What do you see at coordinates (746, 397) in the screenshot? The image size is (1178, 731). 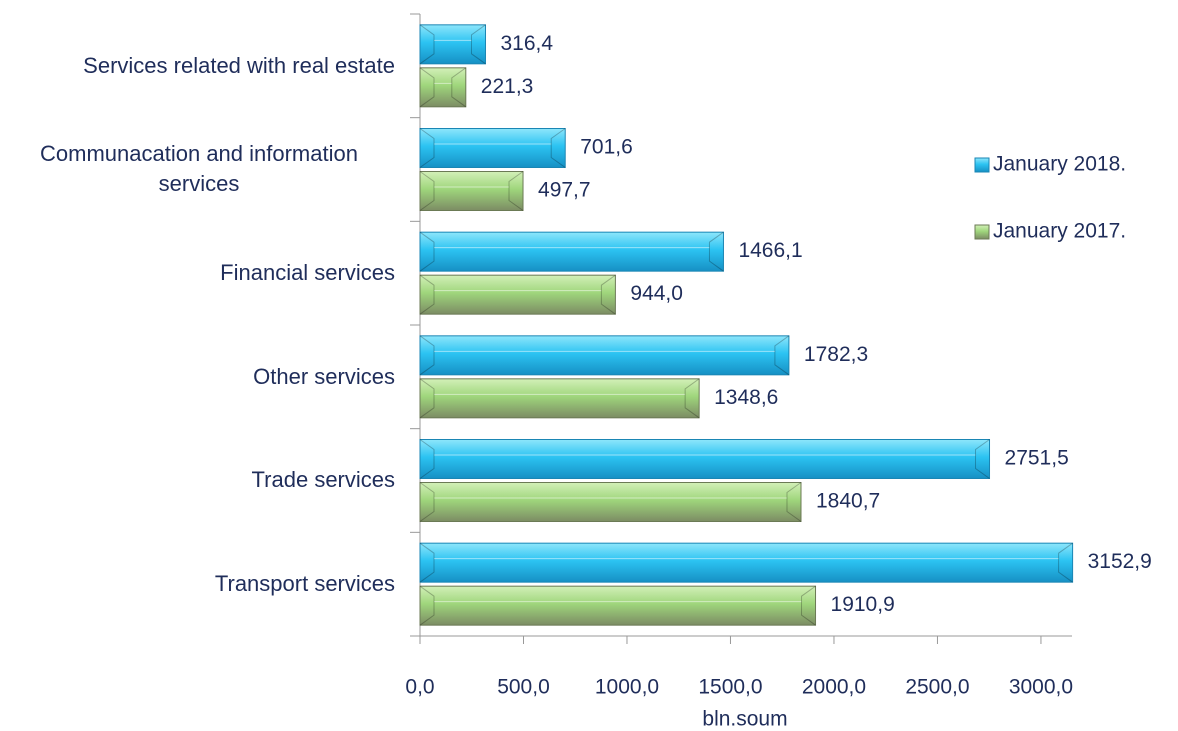 I see `value-label: 1348,6` at bounding box center [746, 397].